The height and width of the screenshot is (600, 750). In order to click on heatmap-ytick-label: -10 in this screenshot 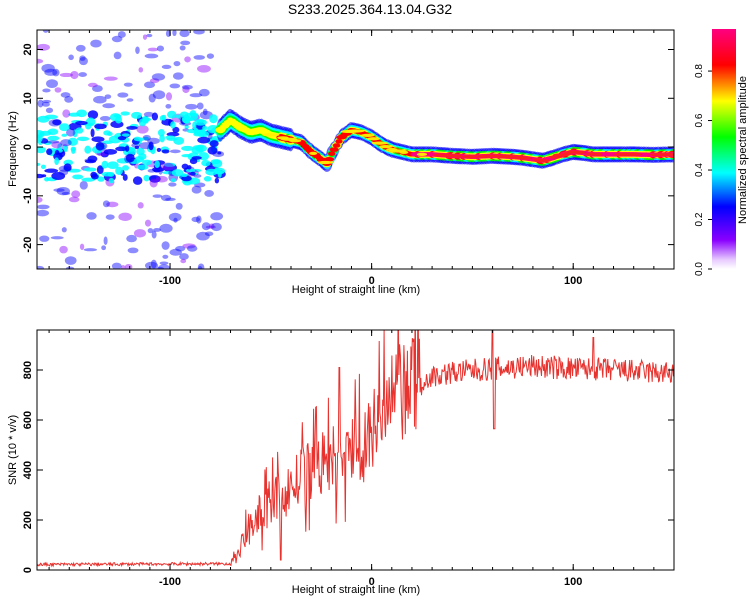, I will do `click(28, 196)`.